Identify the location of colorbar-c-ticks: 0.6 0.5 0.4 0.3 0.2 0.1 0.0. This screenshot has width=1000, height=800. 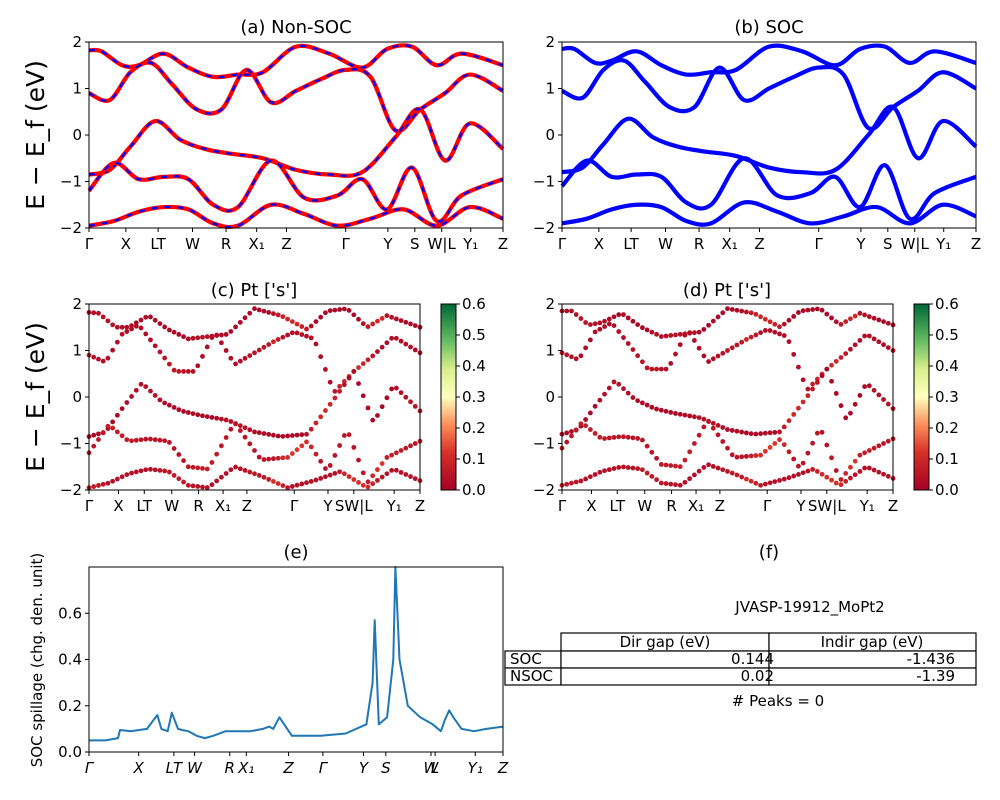
(471, 397).